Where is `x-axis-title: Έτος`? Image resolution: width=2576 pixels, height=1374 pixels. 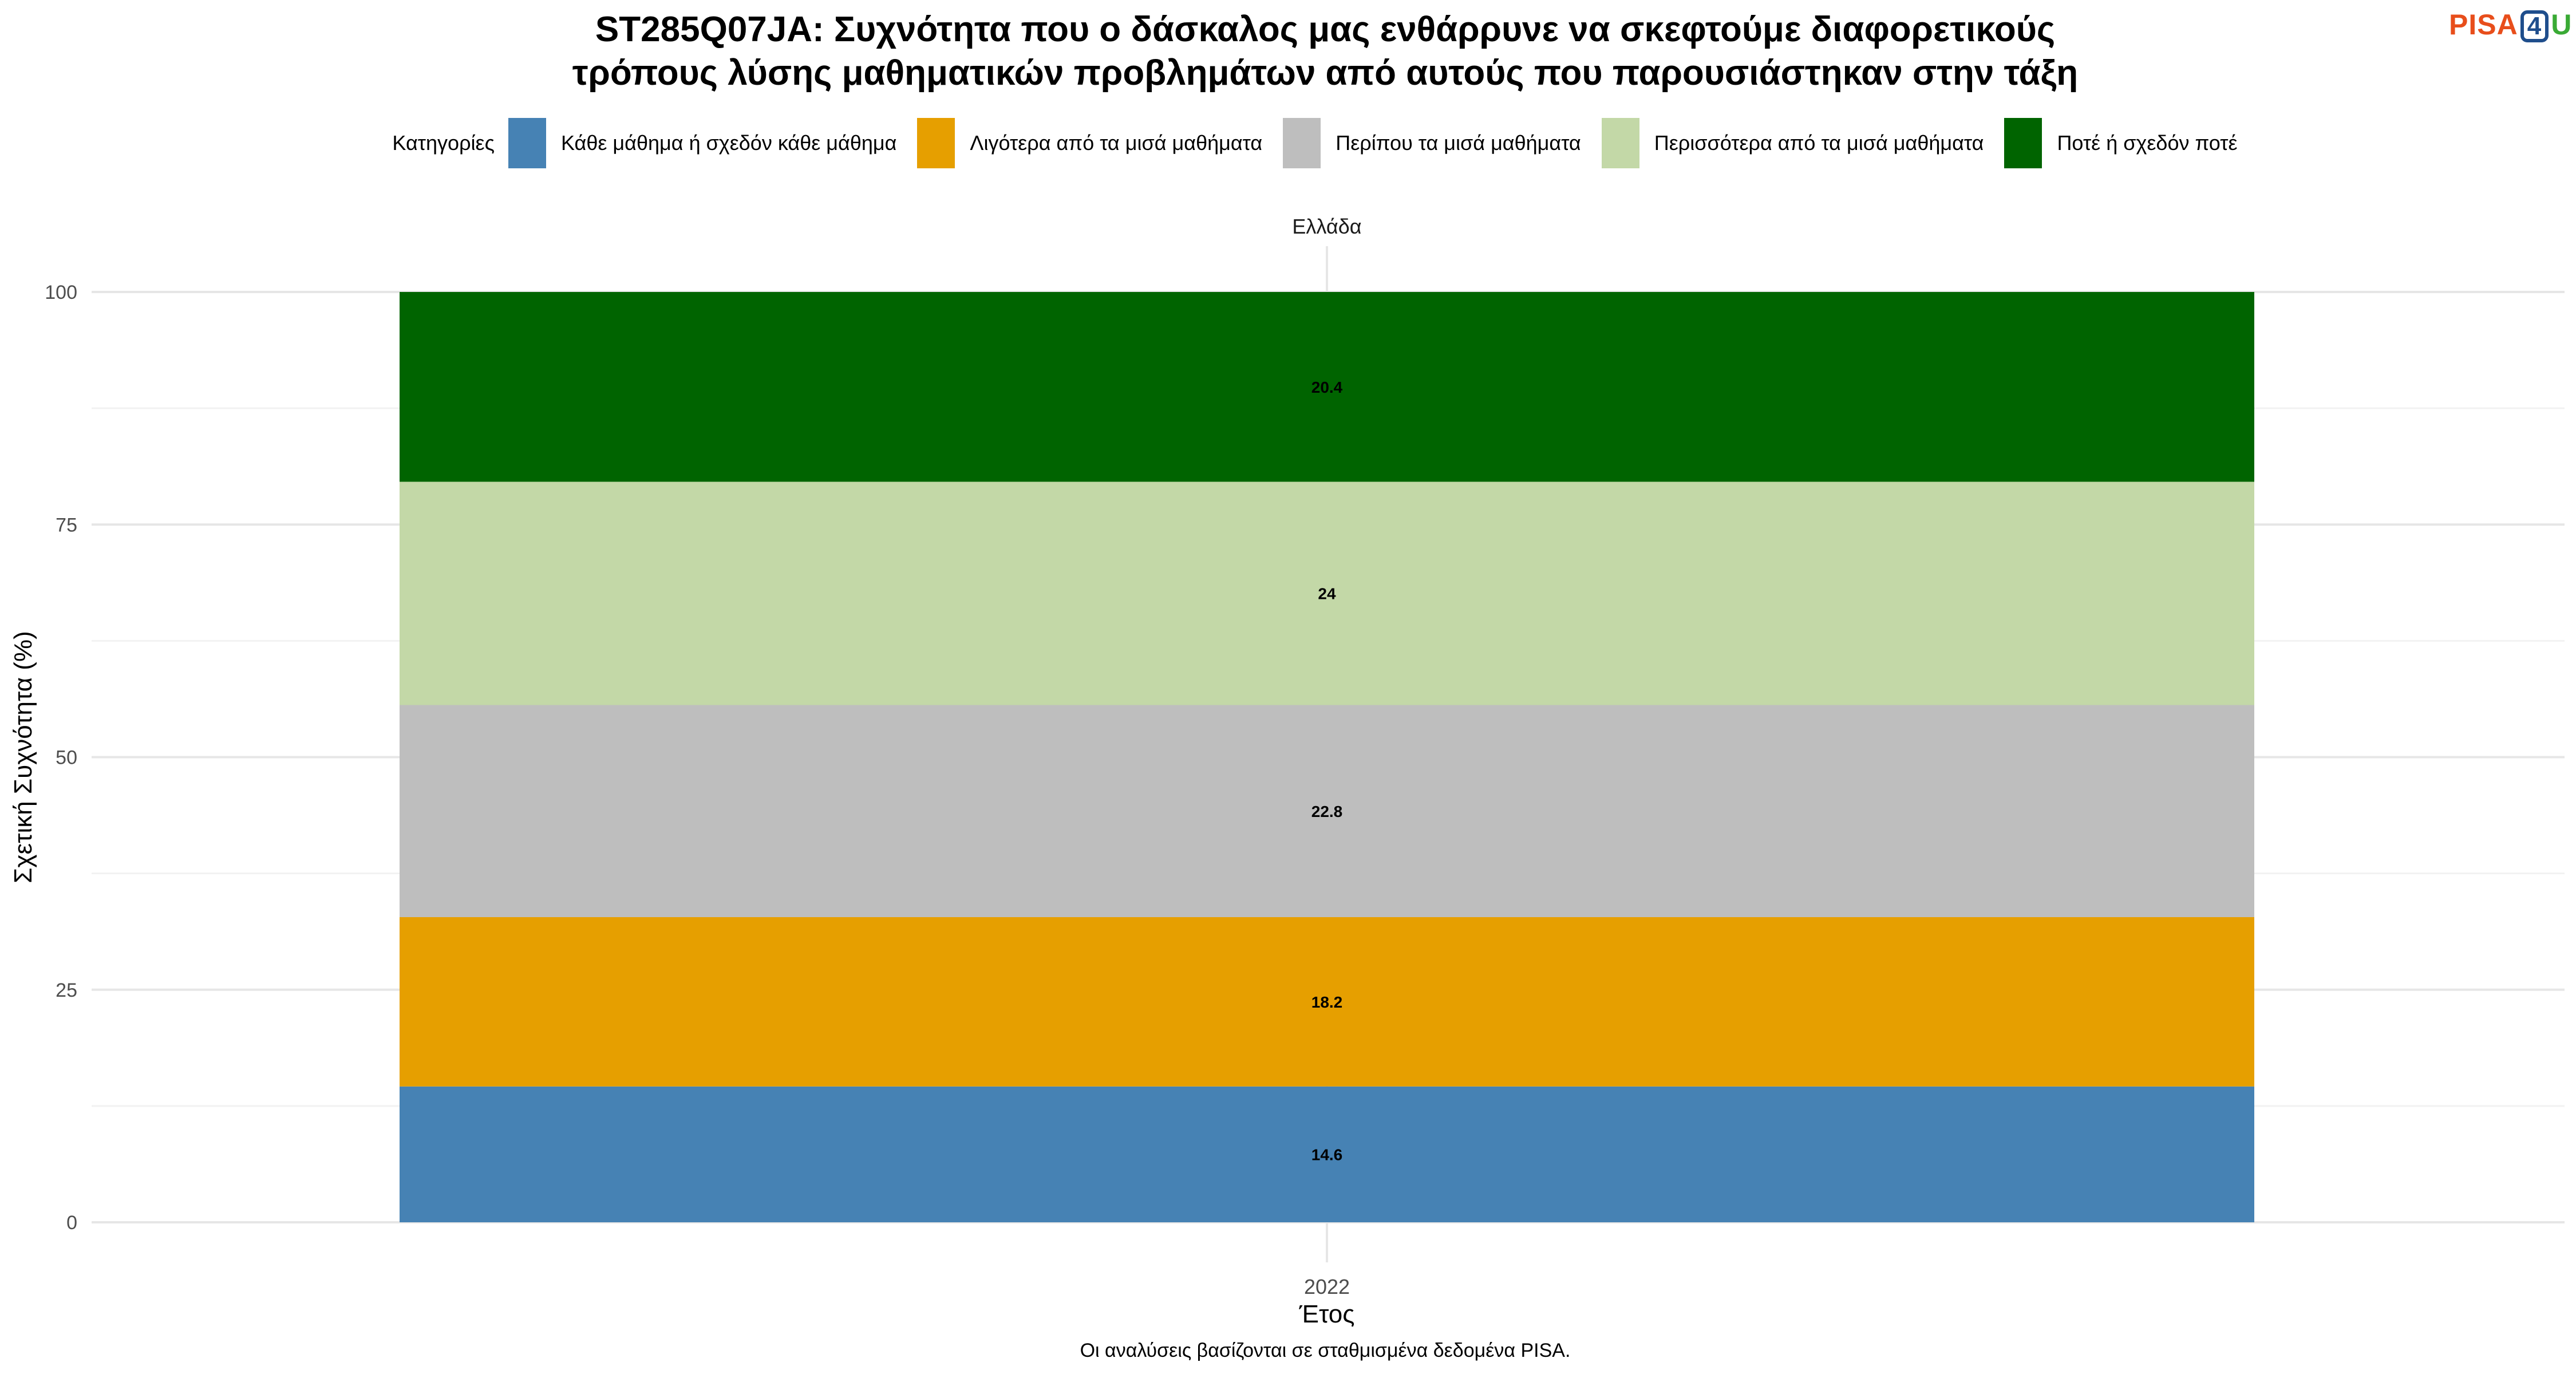
x-axis-title: Έτος is located at coordinates (1327, 1314).